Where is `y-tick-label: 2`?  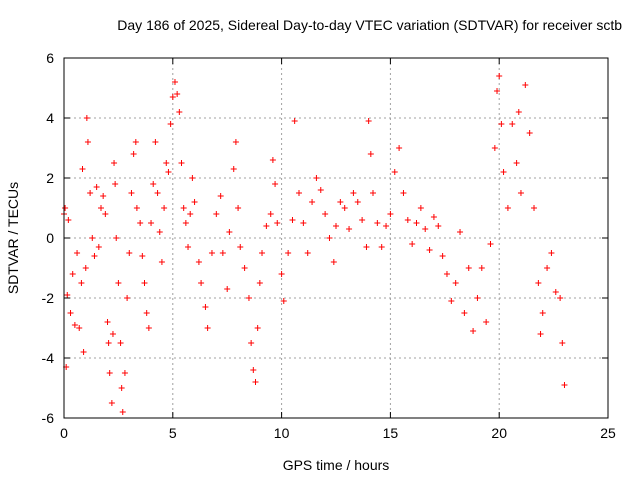 y-tick-label: 2 is located at coordinates (50, 178).